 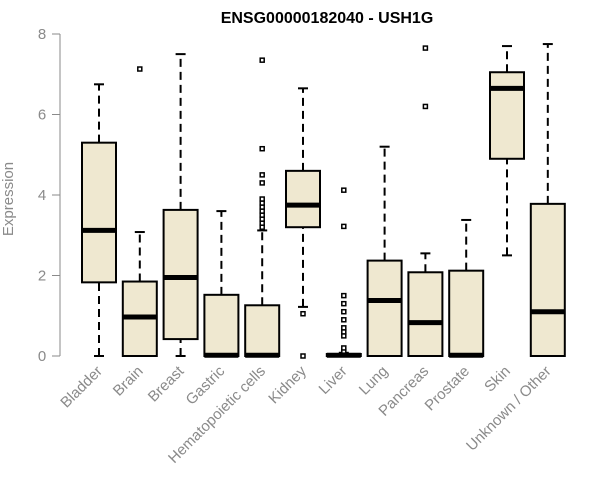 What do you see at coordinates (327, 18) in the screenshot?
I see `chart-title: ENSG00000182040 - USH1G` at bounding box center [327, 18].